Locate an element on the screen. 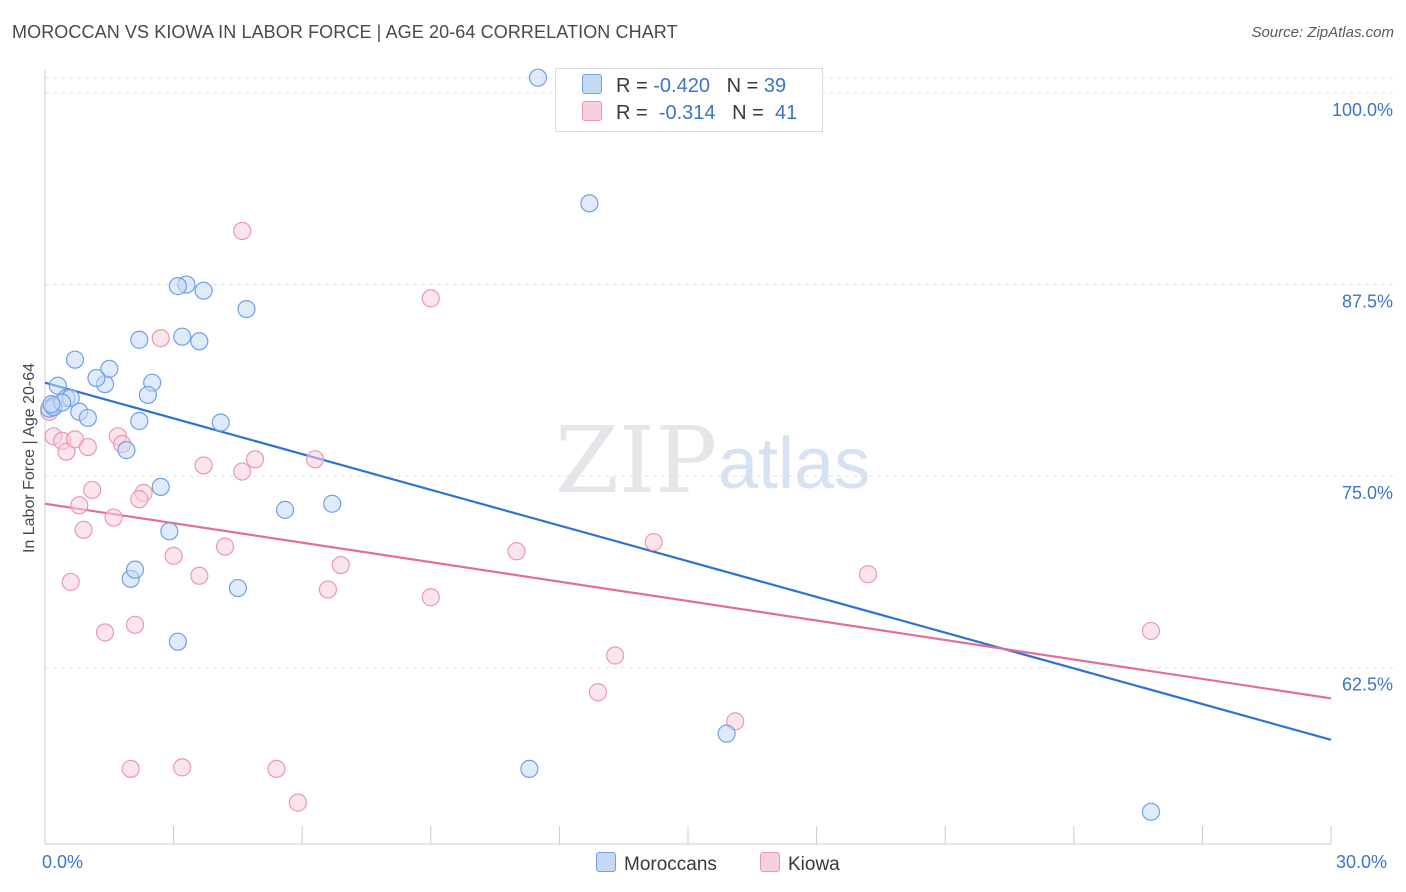 The height and width of the screenshot is (892, 1406). legend-moroccans-swatch-icon is located at coordinates (606, 862).